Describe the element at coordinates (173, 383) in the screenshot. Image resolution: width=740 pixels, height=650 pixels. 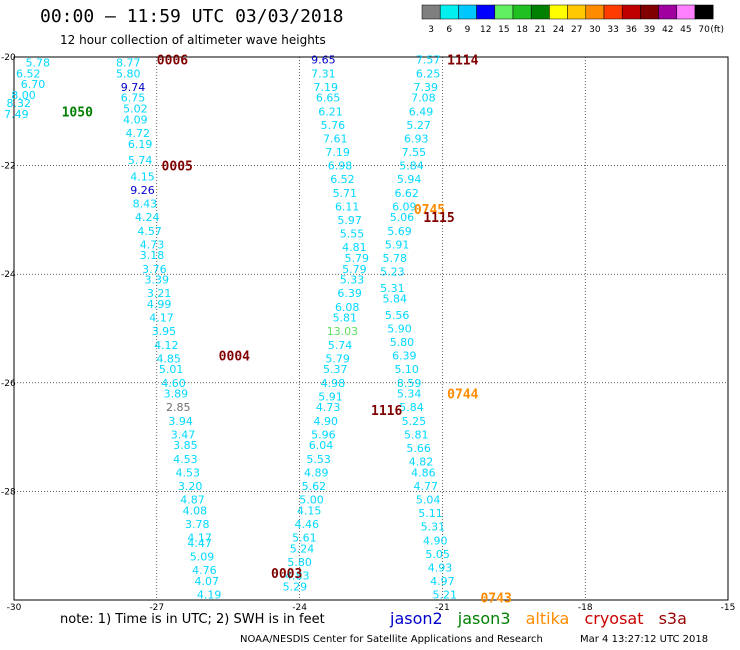
I see `wave-height-value: 4.60` at that location.